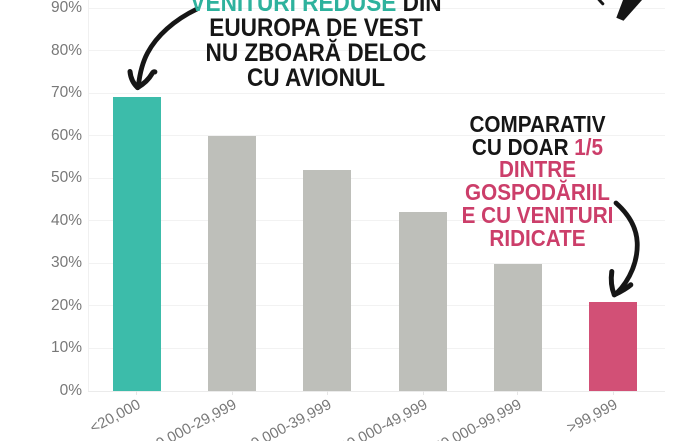 This screenshot has width=700, height=441. Describe the element at coordinates (477, 418) in the screenshot. I see `svg-text: 50,000-99,999` at that location.